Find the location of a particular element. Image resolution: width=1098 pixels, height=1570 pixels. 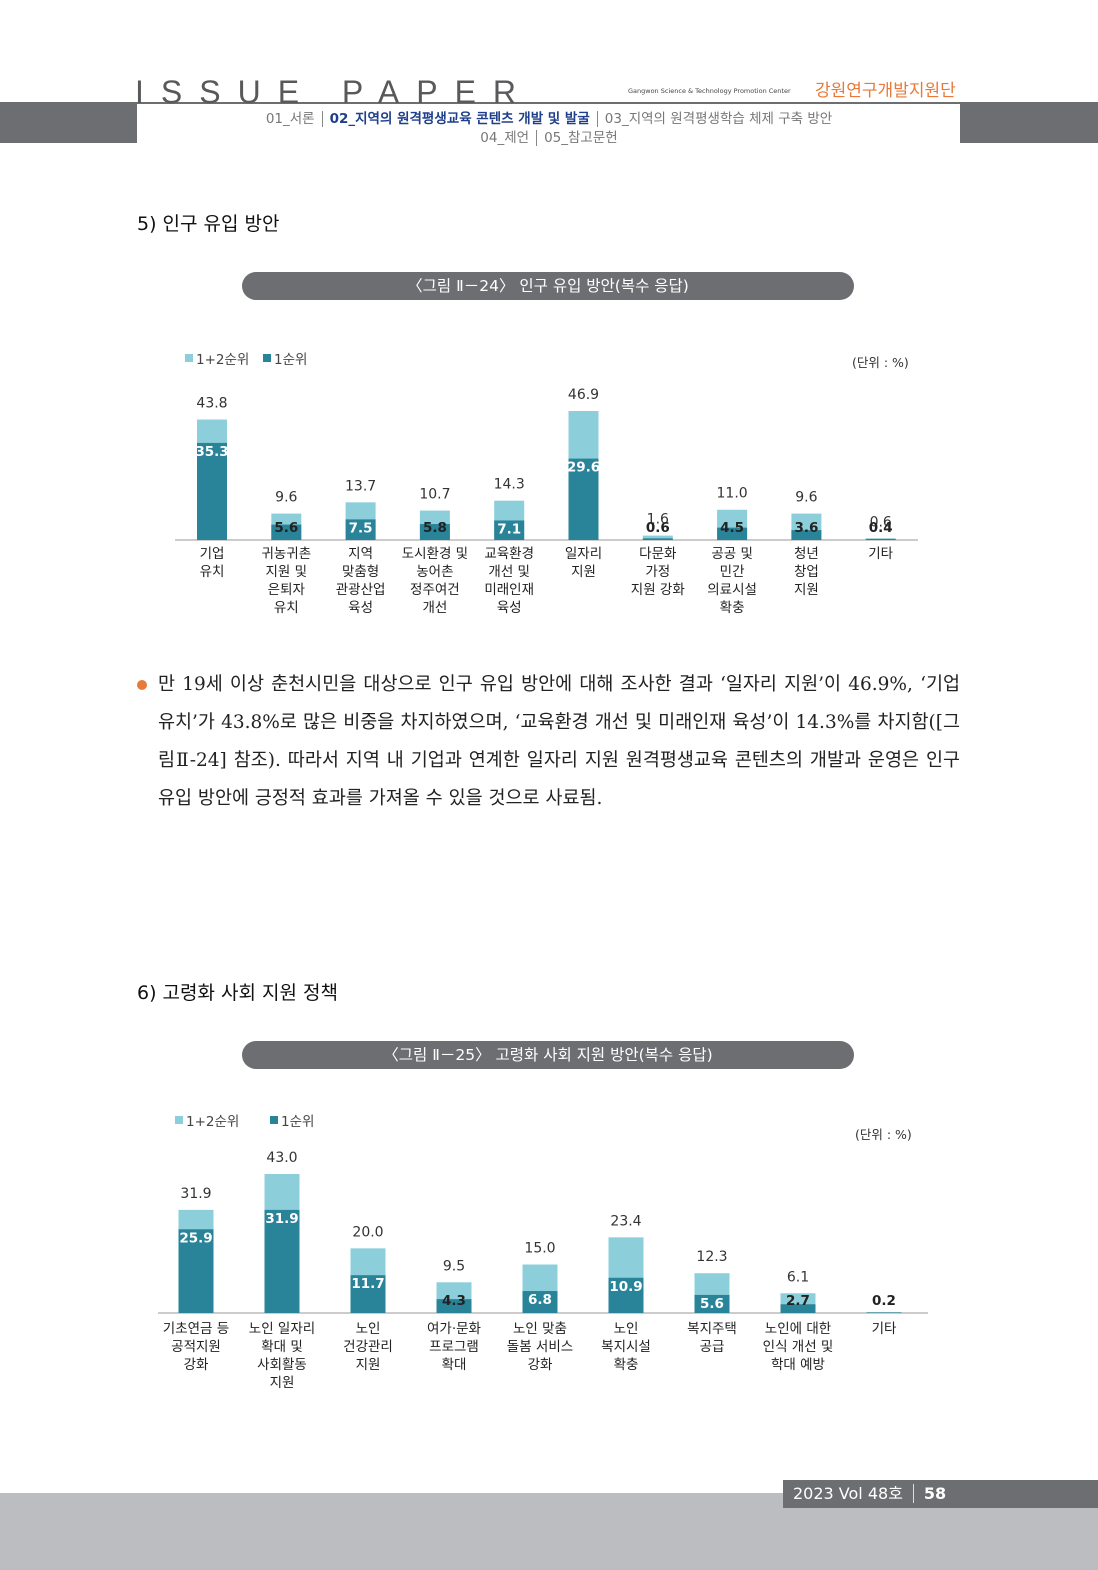

value-label: 9.5 is located at coordinates (454, 1266).